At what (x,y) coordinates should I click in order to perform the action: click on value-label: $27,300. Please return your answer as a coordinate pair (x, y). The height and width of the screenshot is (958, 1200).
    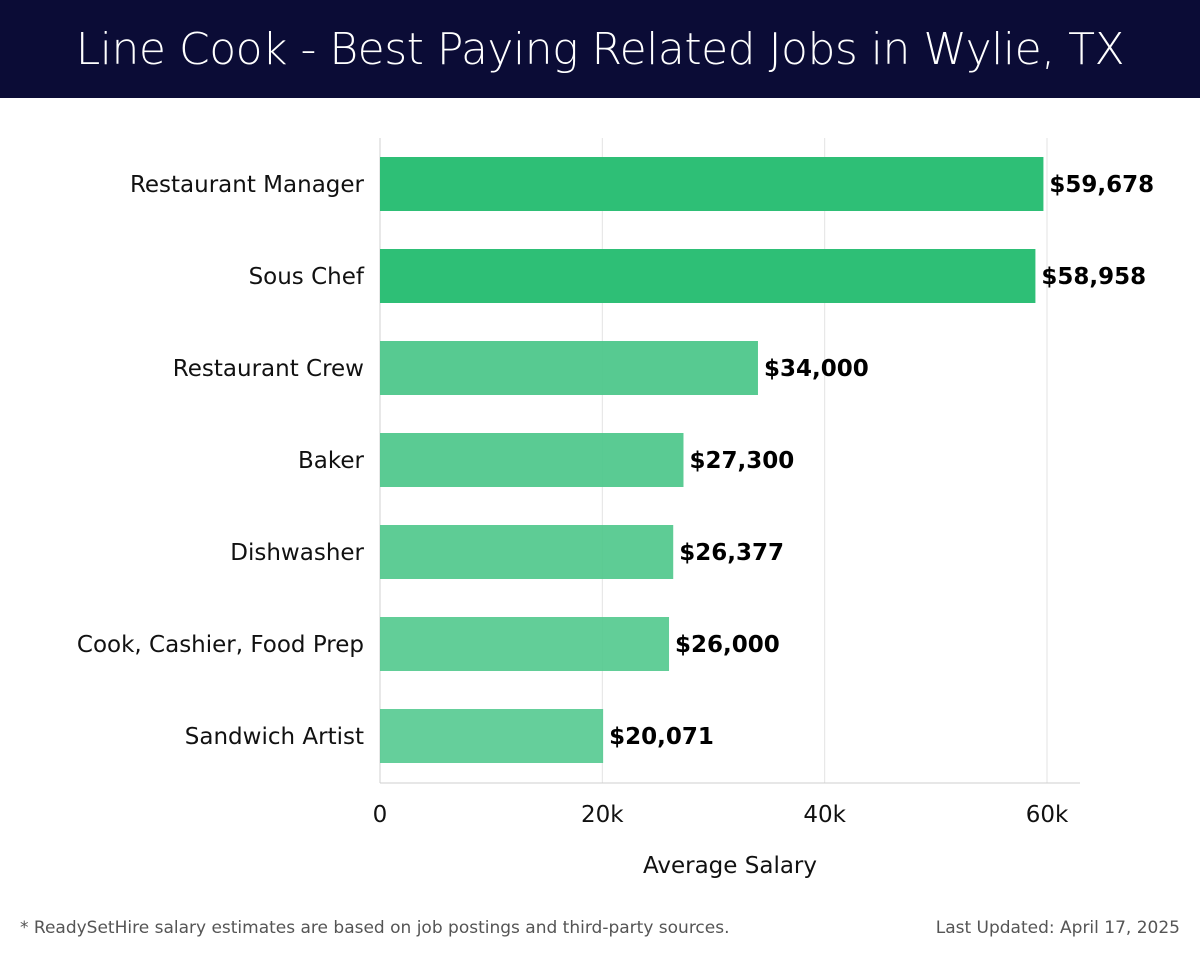
    Looking at the image, I should click on (741, 461).